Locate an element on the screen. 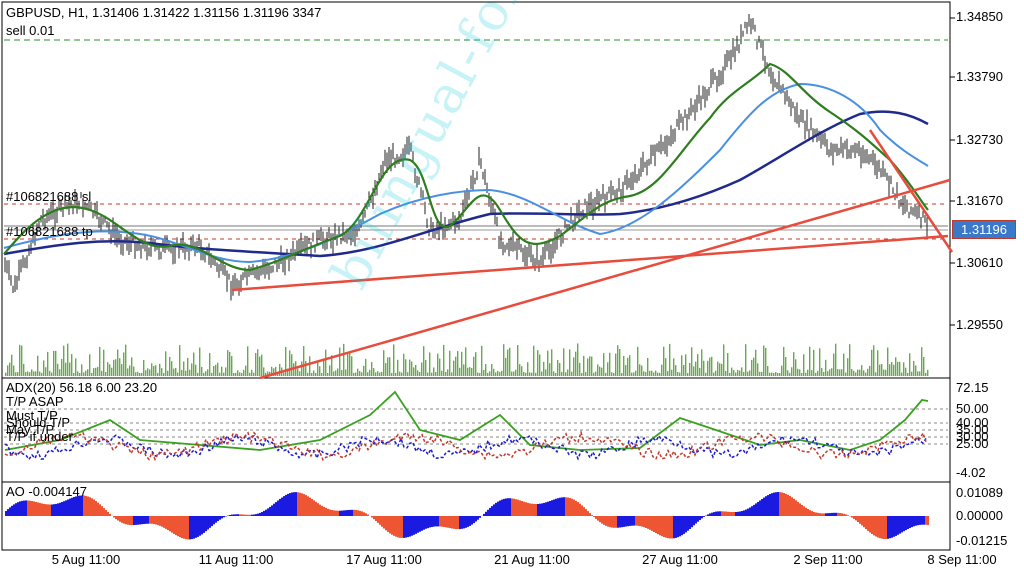  sl-label: #106821688 sl is located at coordinates (49, 196).